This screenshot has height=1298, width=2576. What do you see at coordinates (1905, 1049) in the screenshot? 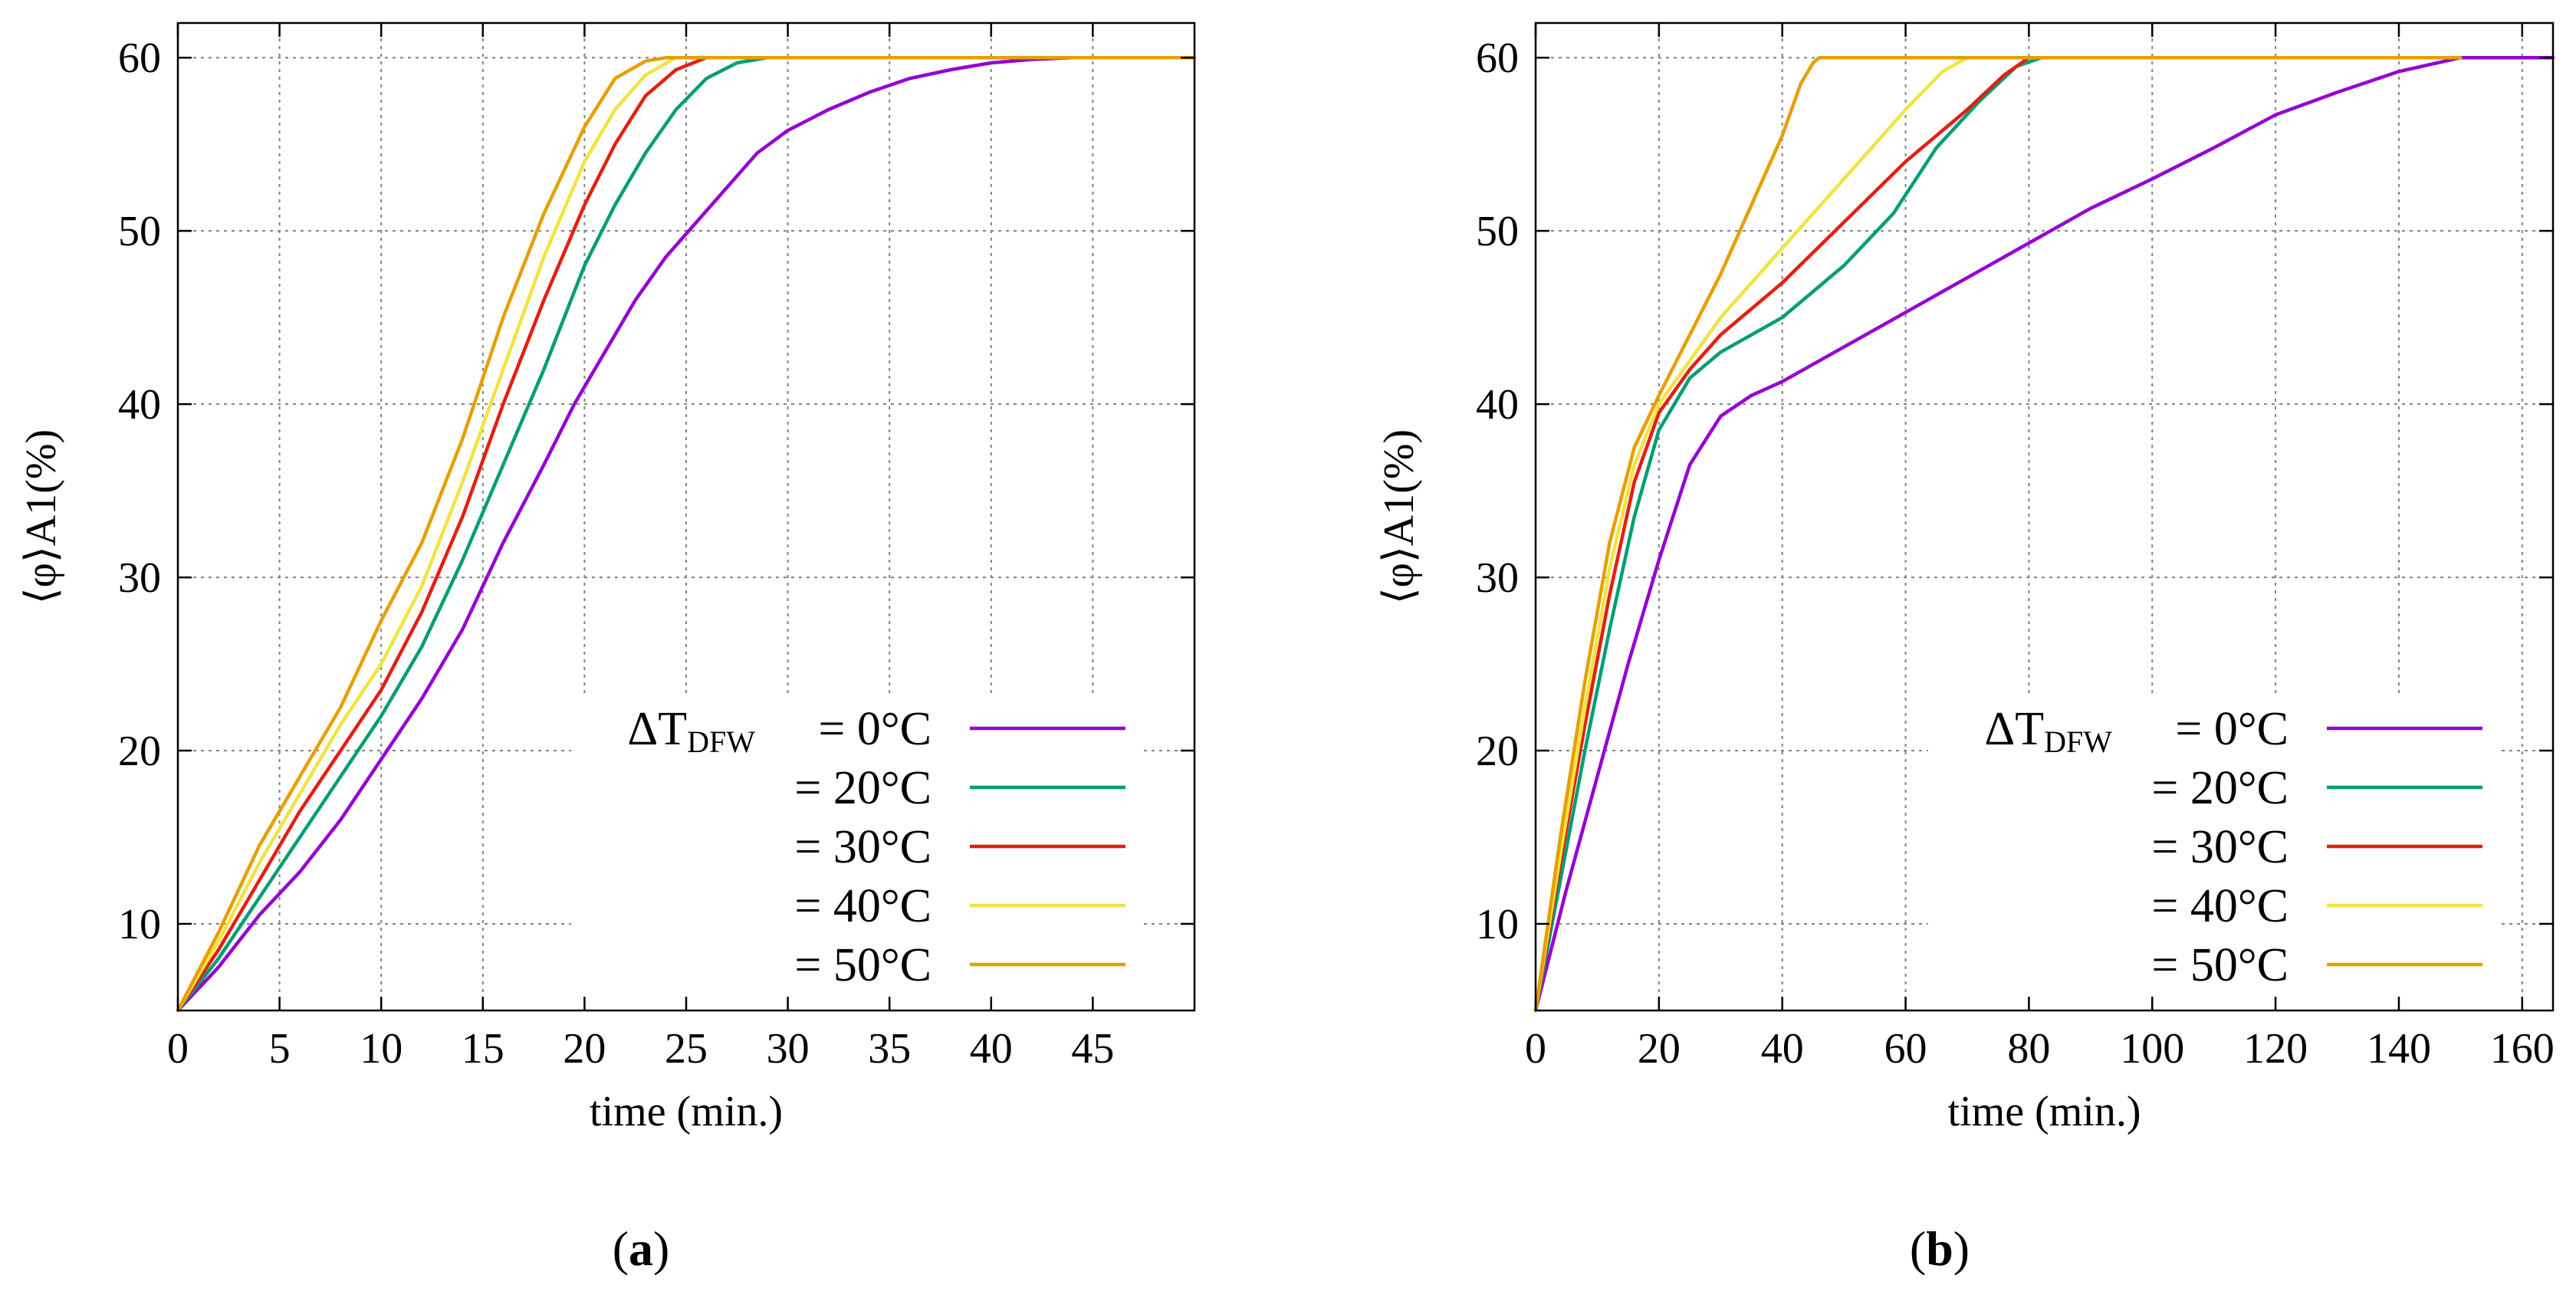
I see `x-tick-label: 60` at bounding box center [1905, 1049].